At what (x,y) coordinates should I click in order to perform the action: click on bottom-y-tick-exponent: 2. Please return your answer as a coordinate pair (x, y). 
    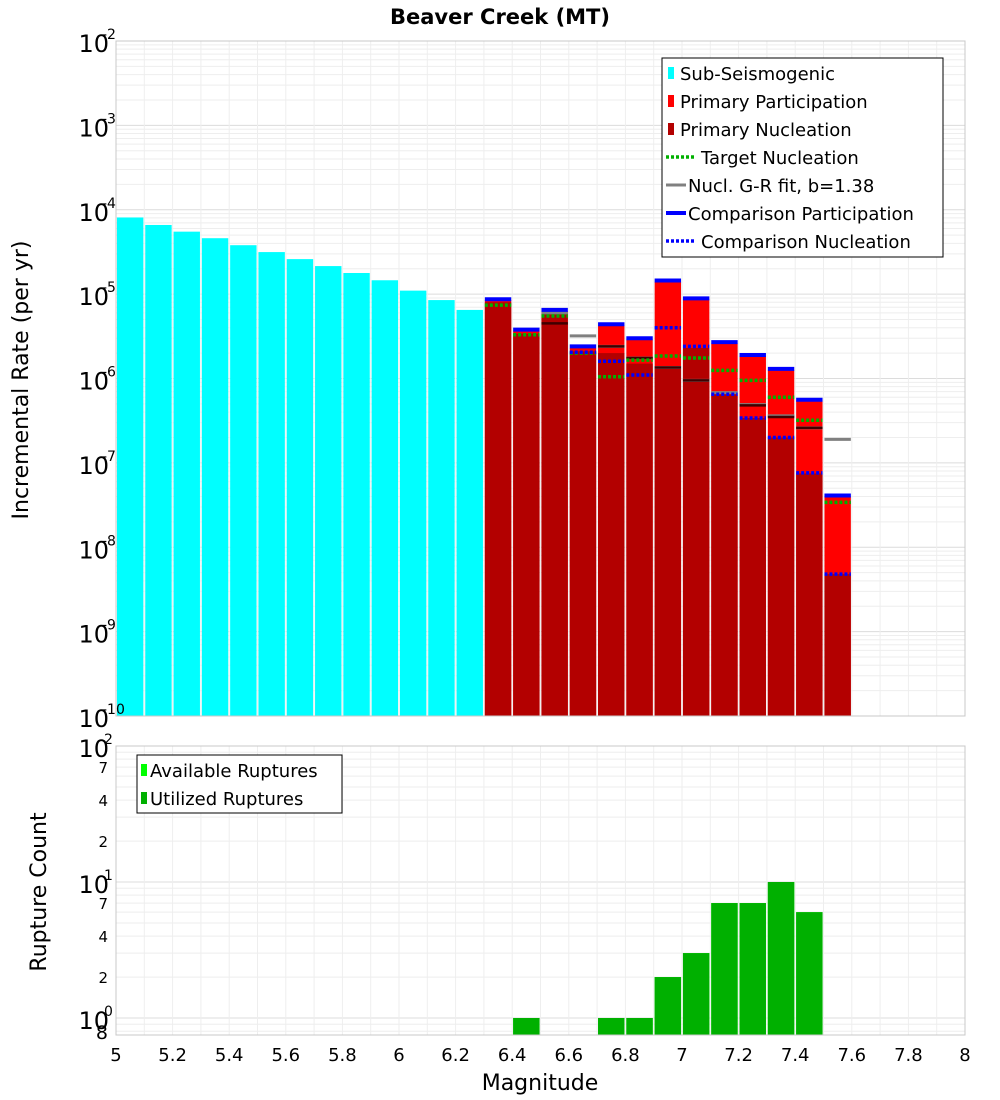
    Looking at the image, I should click on (108, 740).